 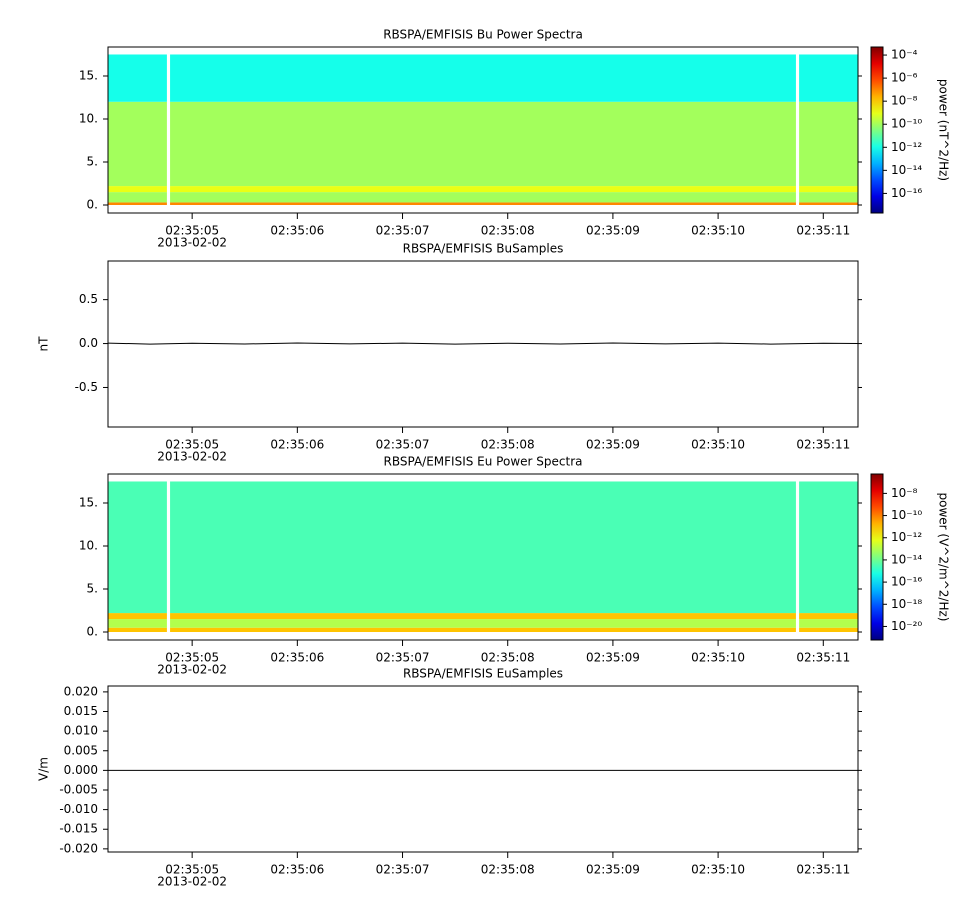 I want to click on chart-title: RBSPA/EMFISIS BuSamples, so click(x=483, y=249).